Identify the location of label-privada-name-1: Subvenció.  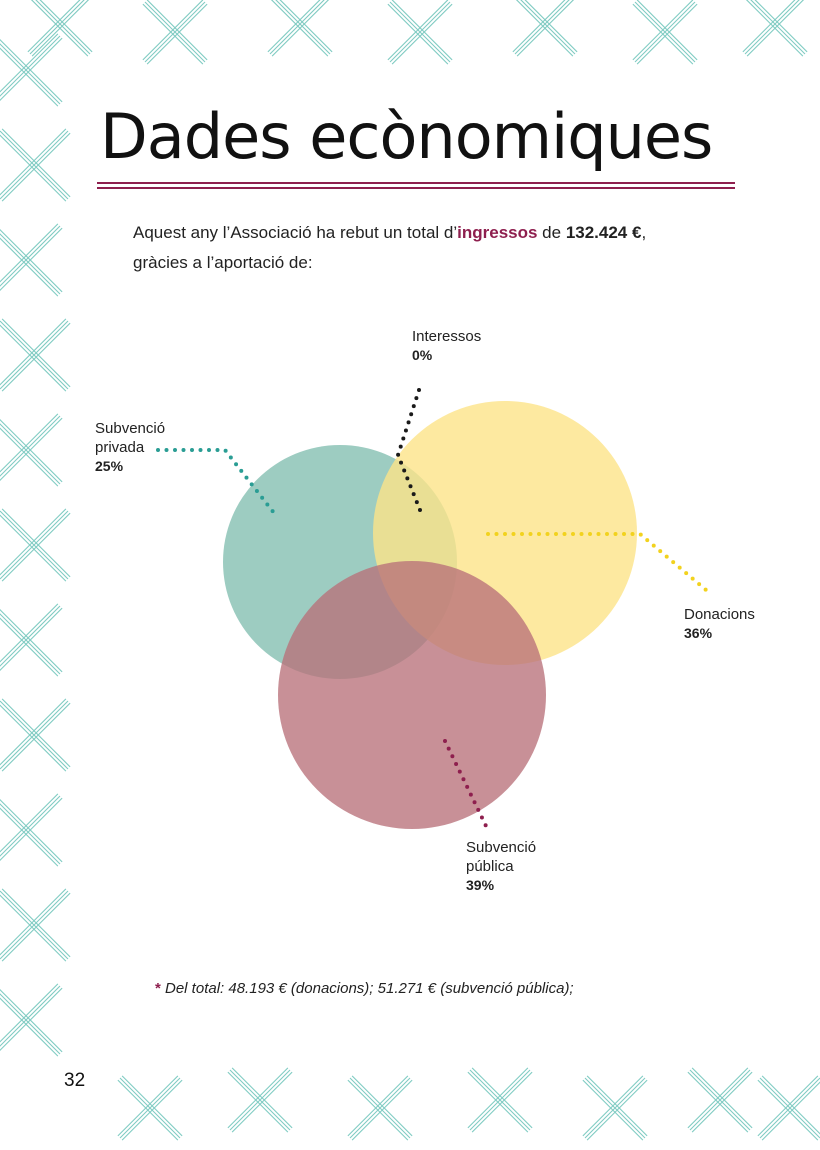
(130, 428).